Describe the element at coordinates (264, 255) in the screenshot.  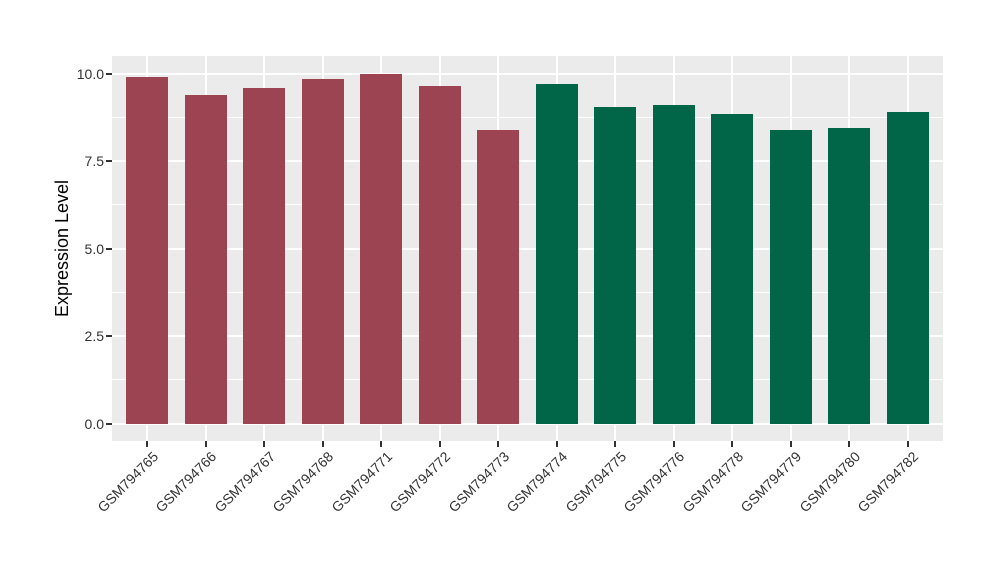
I see `bar-GSM794767` at that location.